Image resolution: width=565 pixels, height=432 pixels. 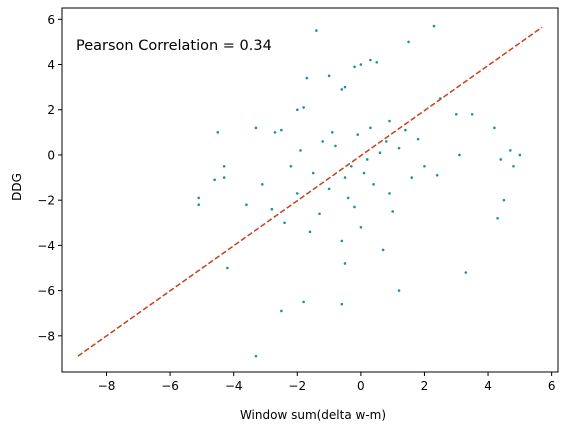 What do you see at coordinates (234, 386) in the screenshot?
I see `x-tick-label: −4` at bounding box center [234, 386].